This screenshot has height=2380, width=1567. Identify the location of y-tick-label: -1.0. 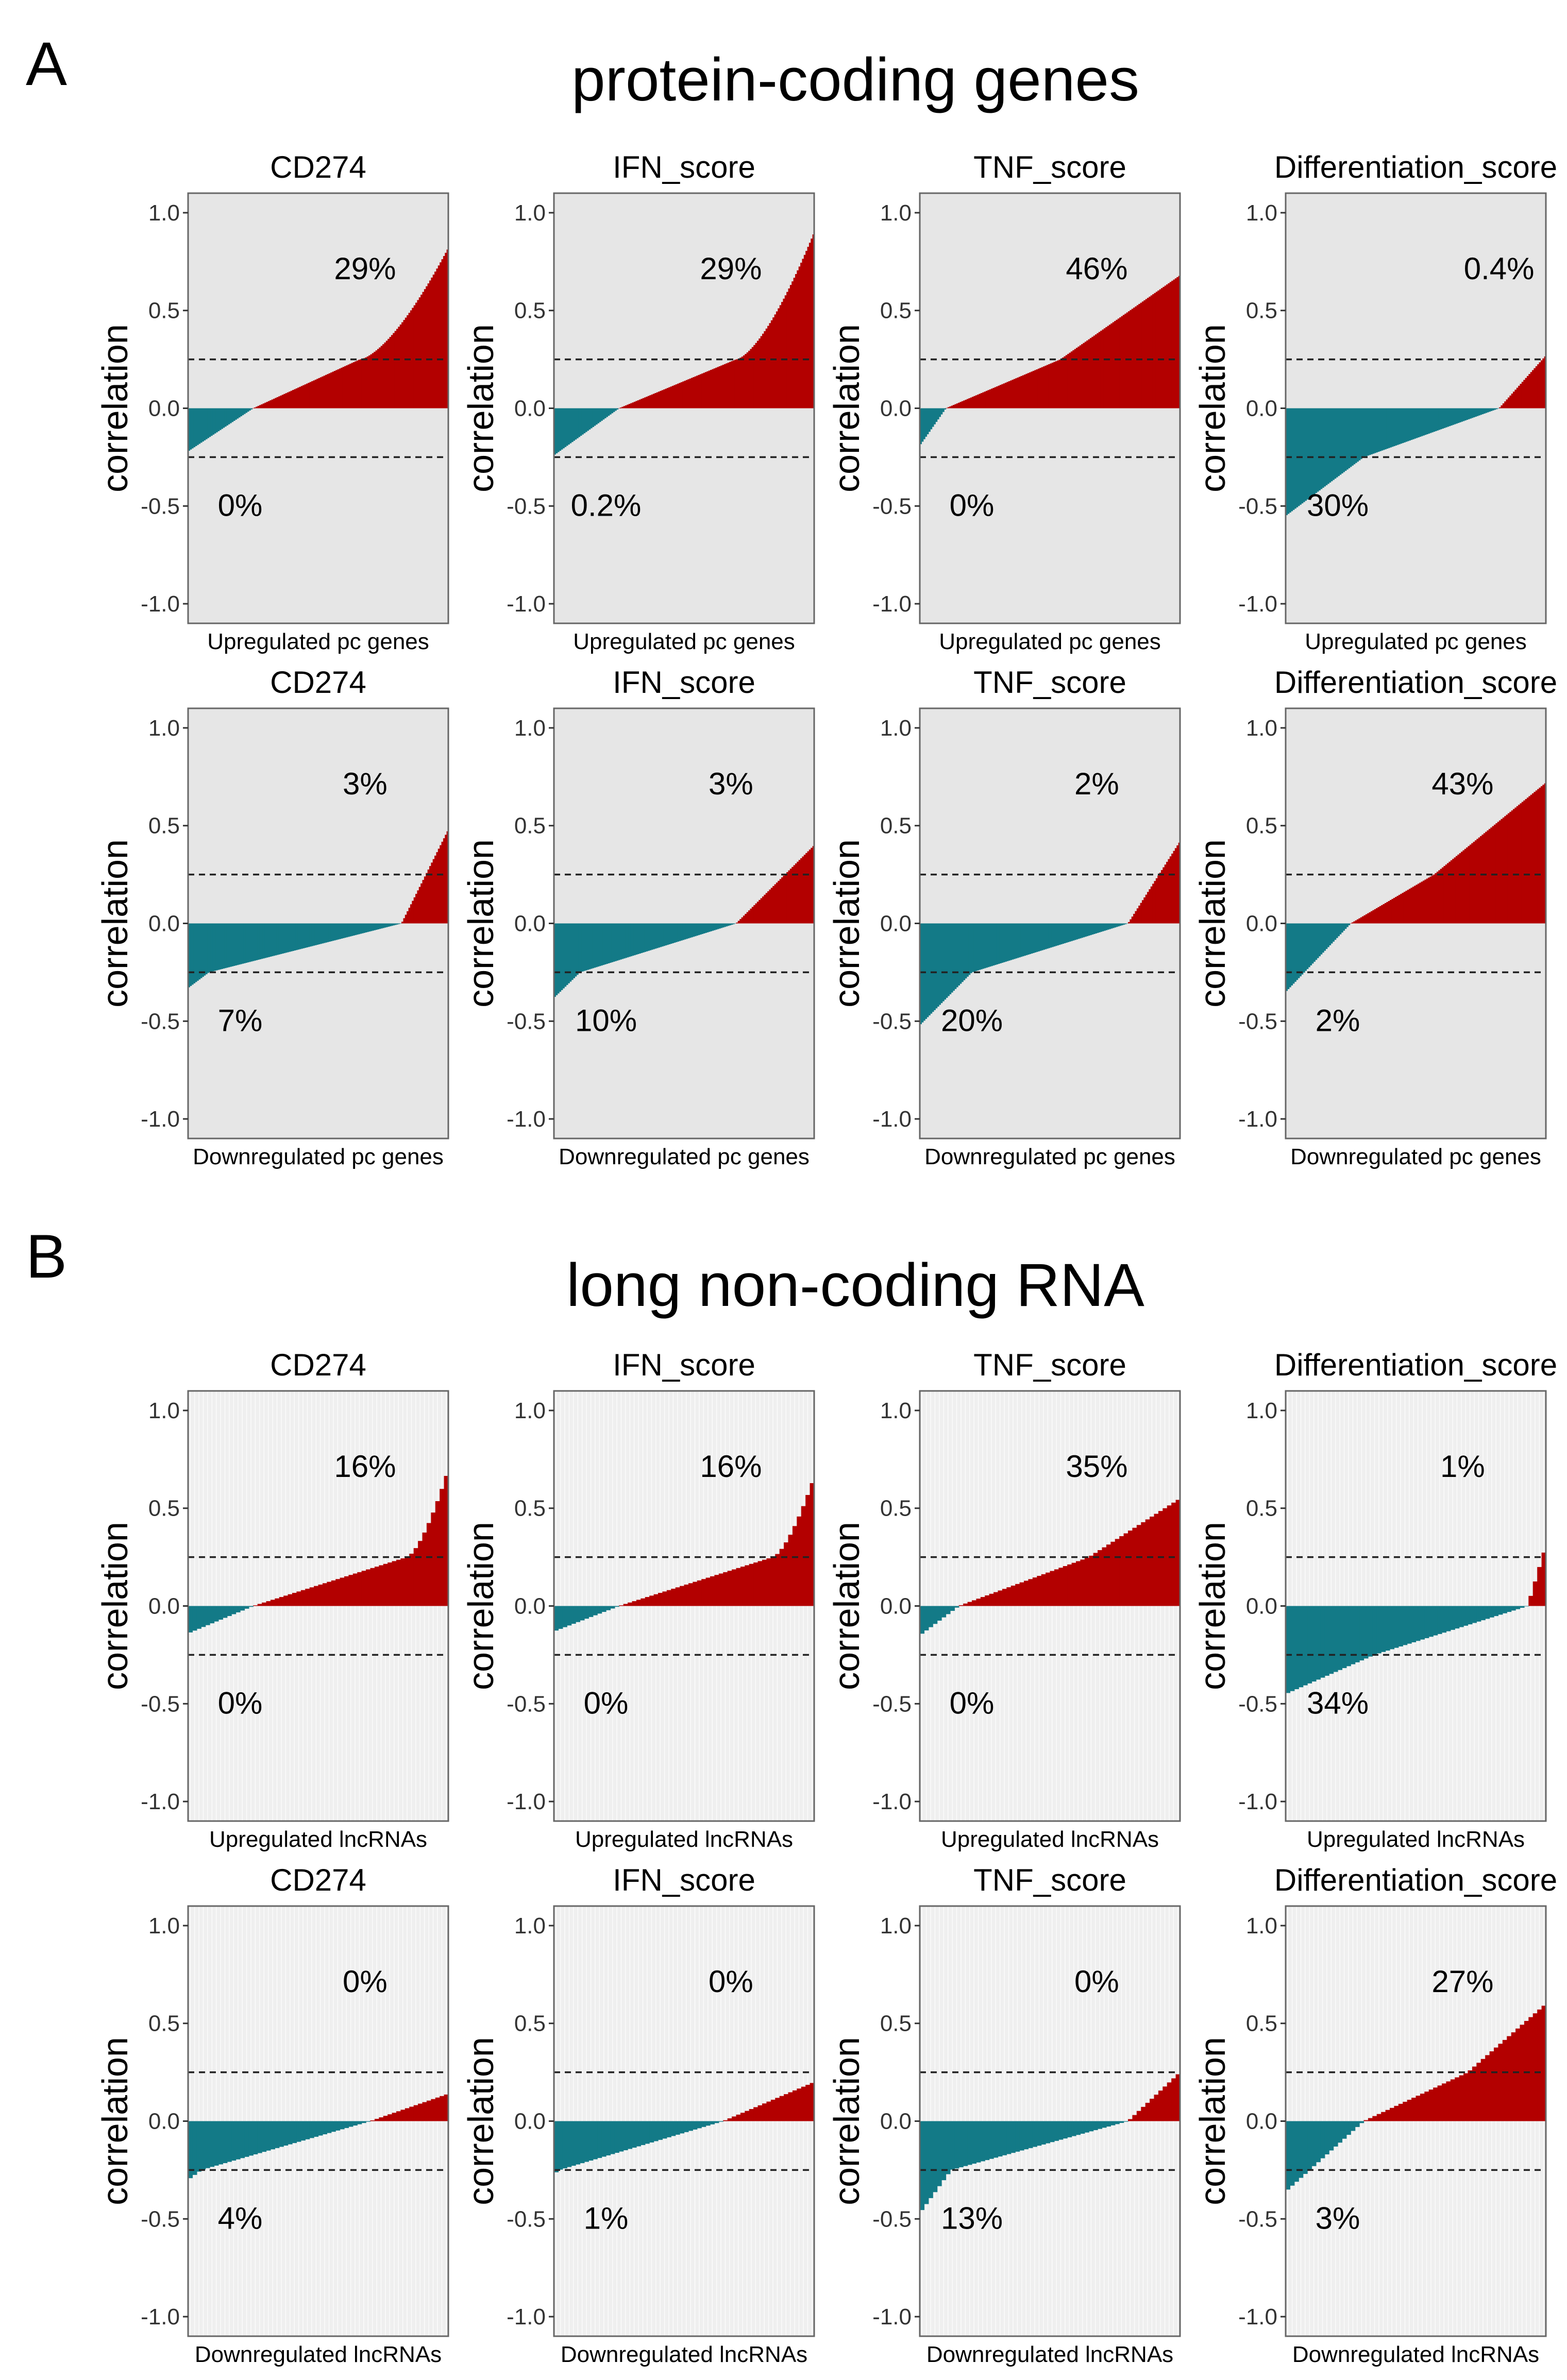
(1257, 1119).